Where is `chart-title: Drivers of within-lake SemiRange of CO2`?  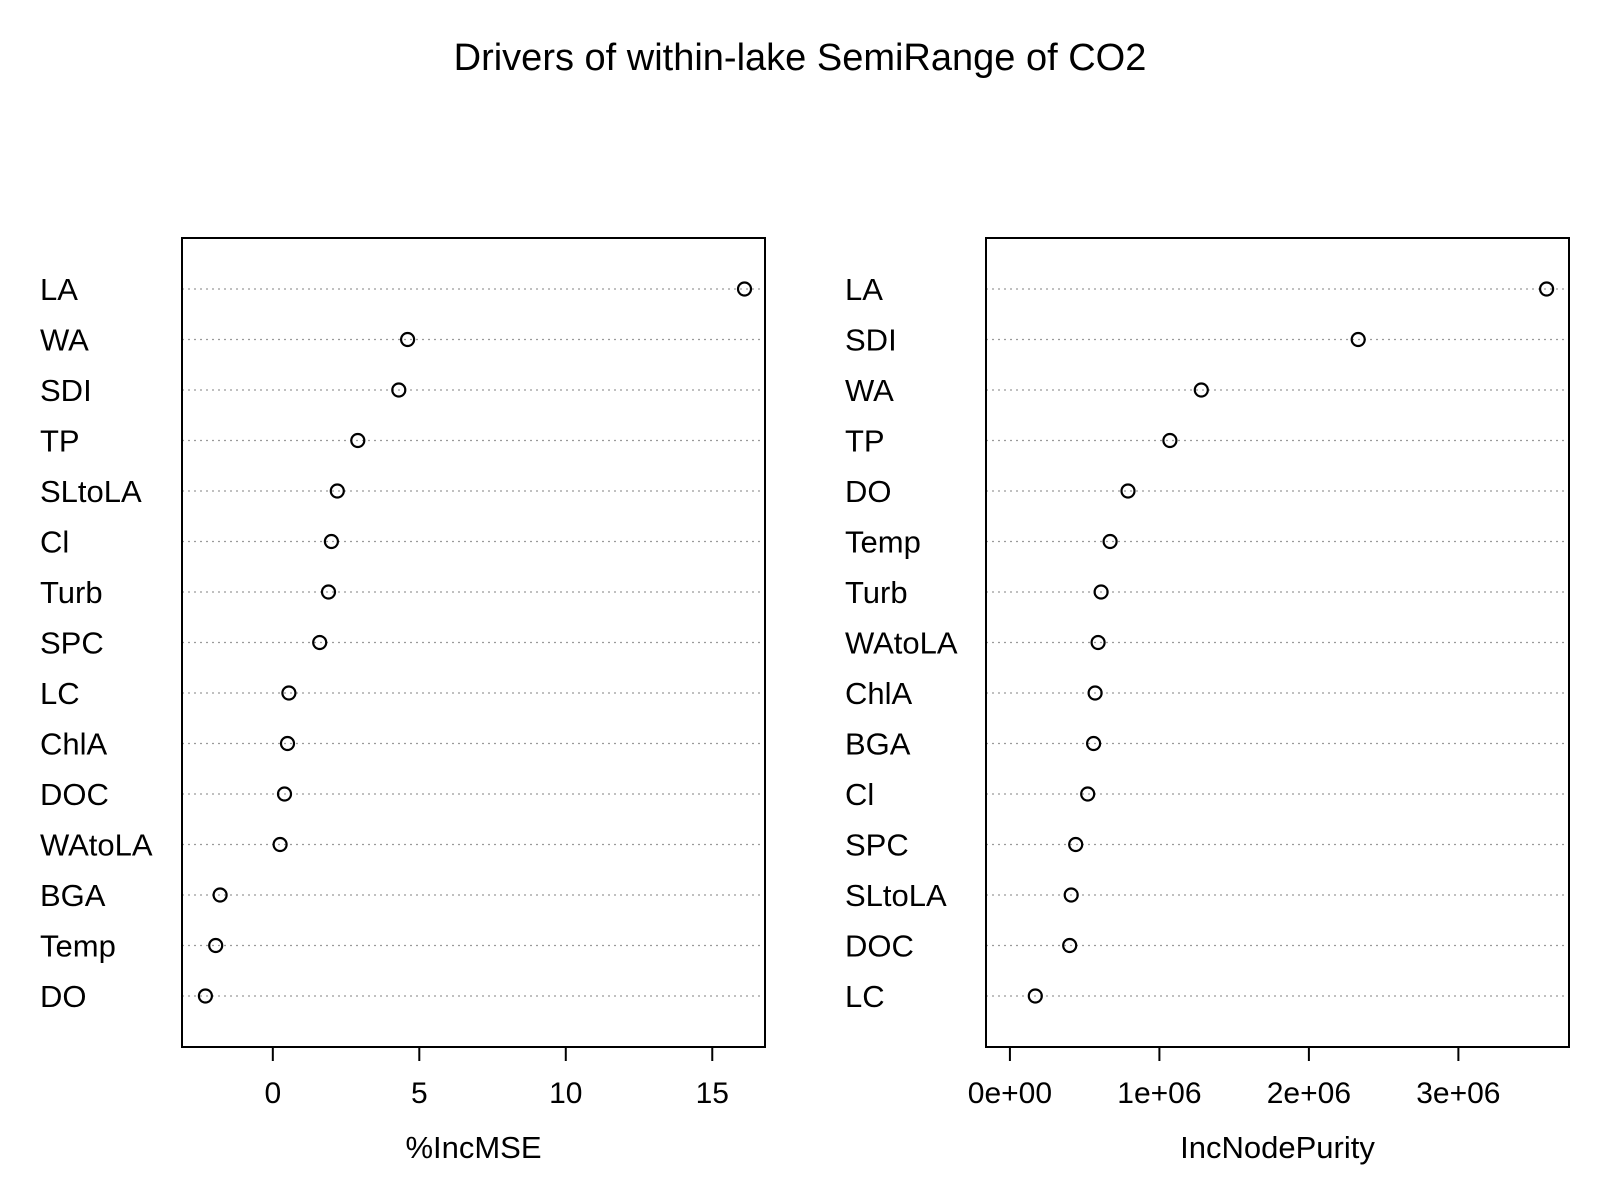
chart-title: Drivers of within-lake SemiRange of CO2 is located at coordinates (800, 58).